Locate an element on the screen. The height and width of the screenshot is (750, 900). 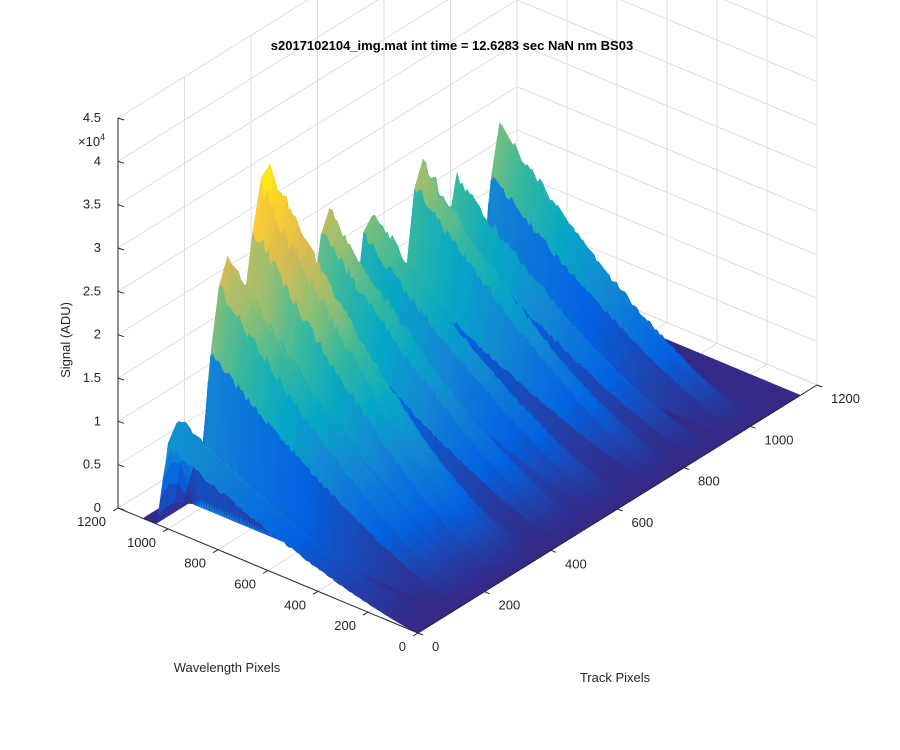
x-tick-label: 400 is located at coordinates (576, 563).